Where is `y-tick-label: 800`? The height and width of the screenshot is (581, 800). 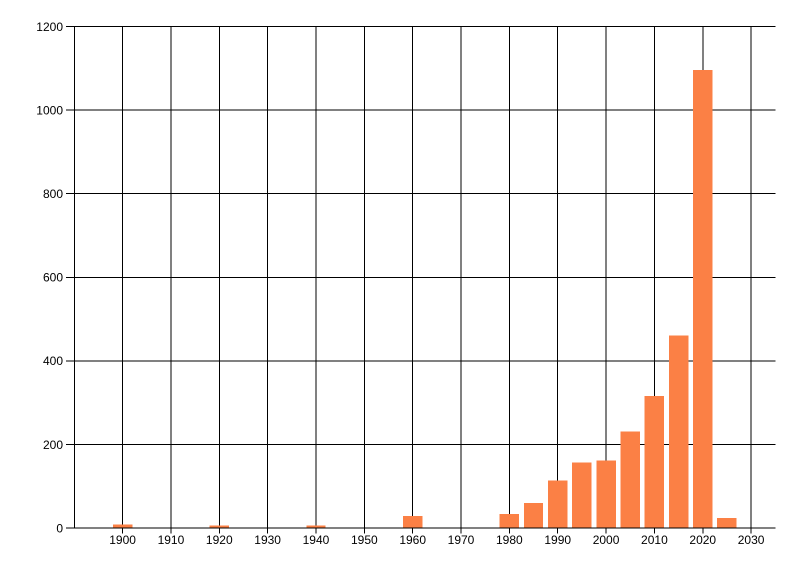
y-tick-label: 800 is located at coordinates (53, 194).